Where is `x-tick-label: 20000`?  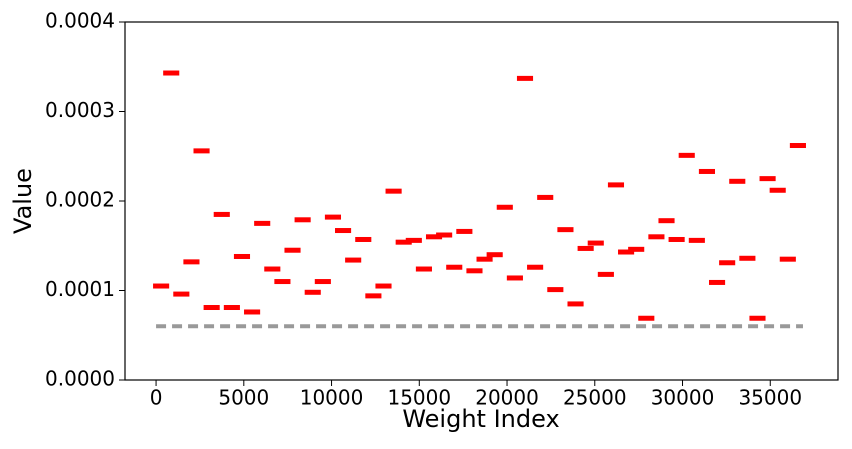 x-tick-label: 20000 is located at coordinates (507, 398).